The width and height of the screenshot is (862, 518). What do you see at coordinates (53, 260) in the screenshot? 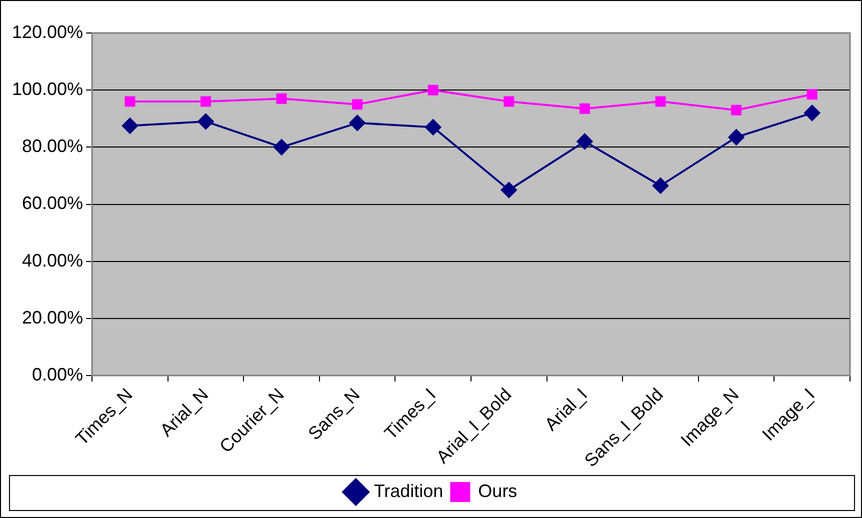
I see `y-tick-label: 40.00%` at bounding box center [53, 260].